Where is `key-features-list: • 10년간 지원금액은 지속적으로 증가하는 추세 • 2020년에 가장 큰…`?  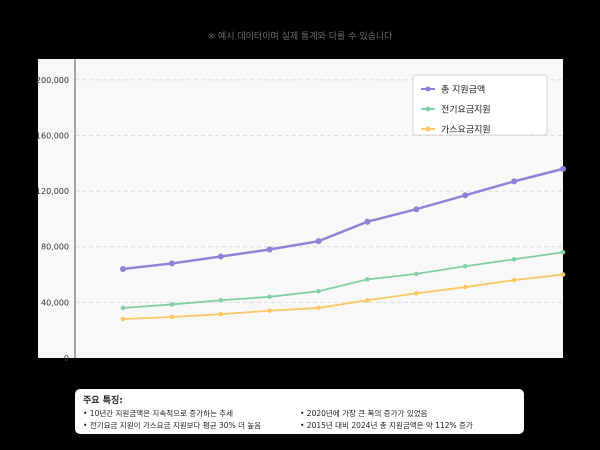 key-features-list: • 10년간 지원금액은 지속적으로 증가하는 추세 • 2020년에 가장 큰… is located at coordinates (299, 420).